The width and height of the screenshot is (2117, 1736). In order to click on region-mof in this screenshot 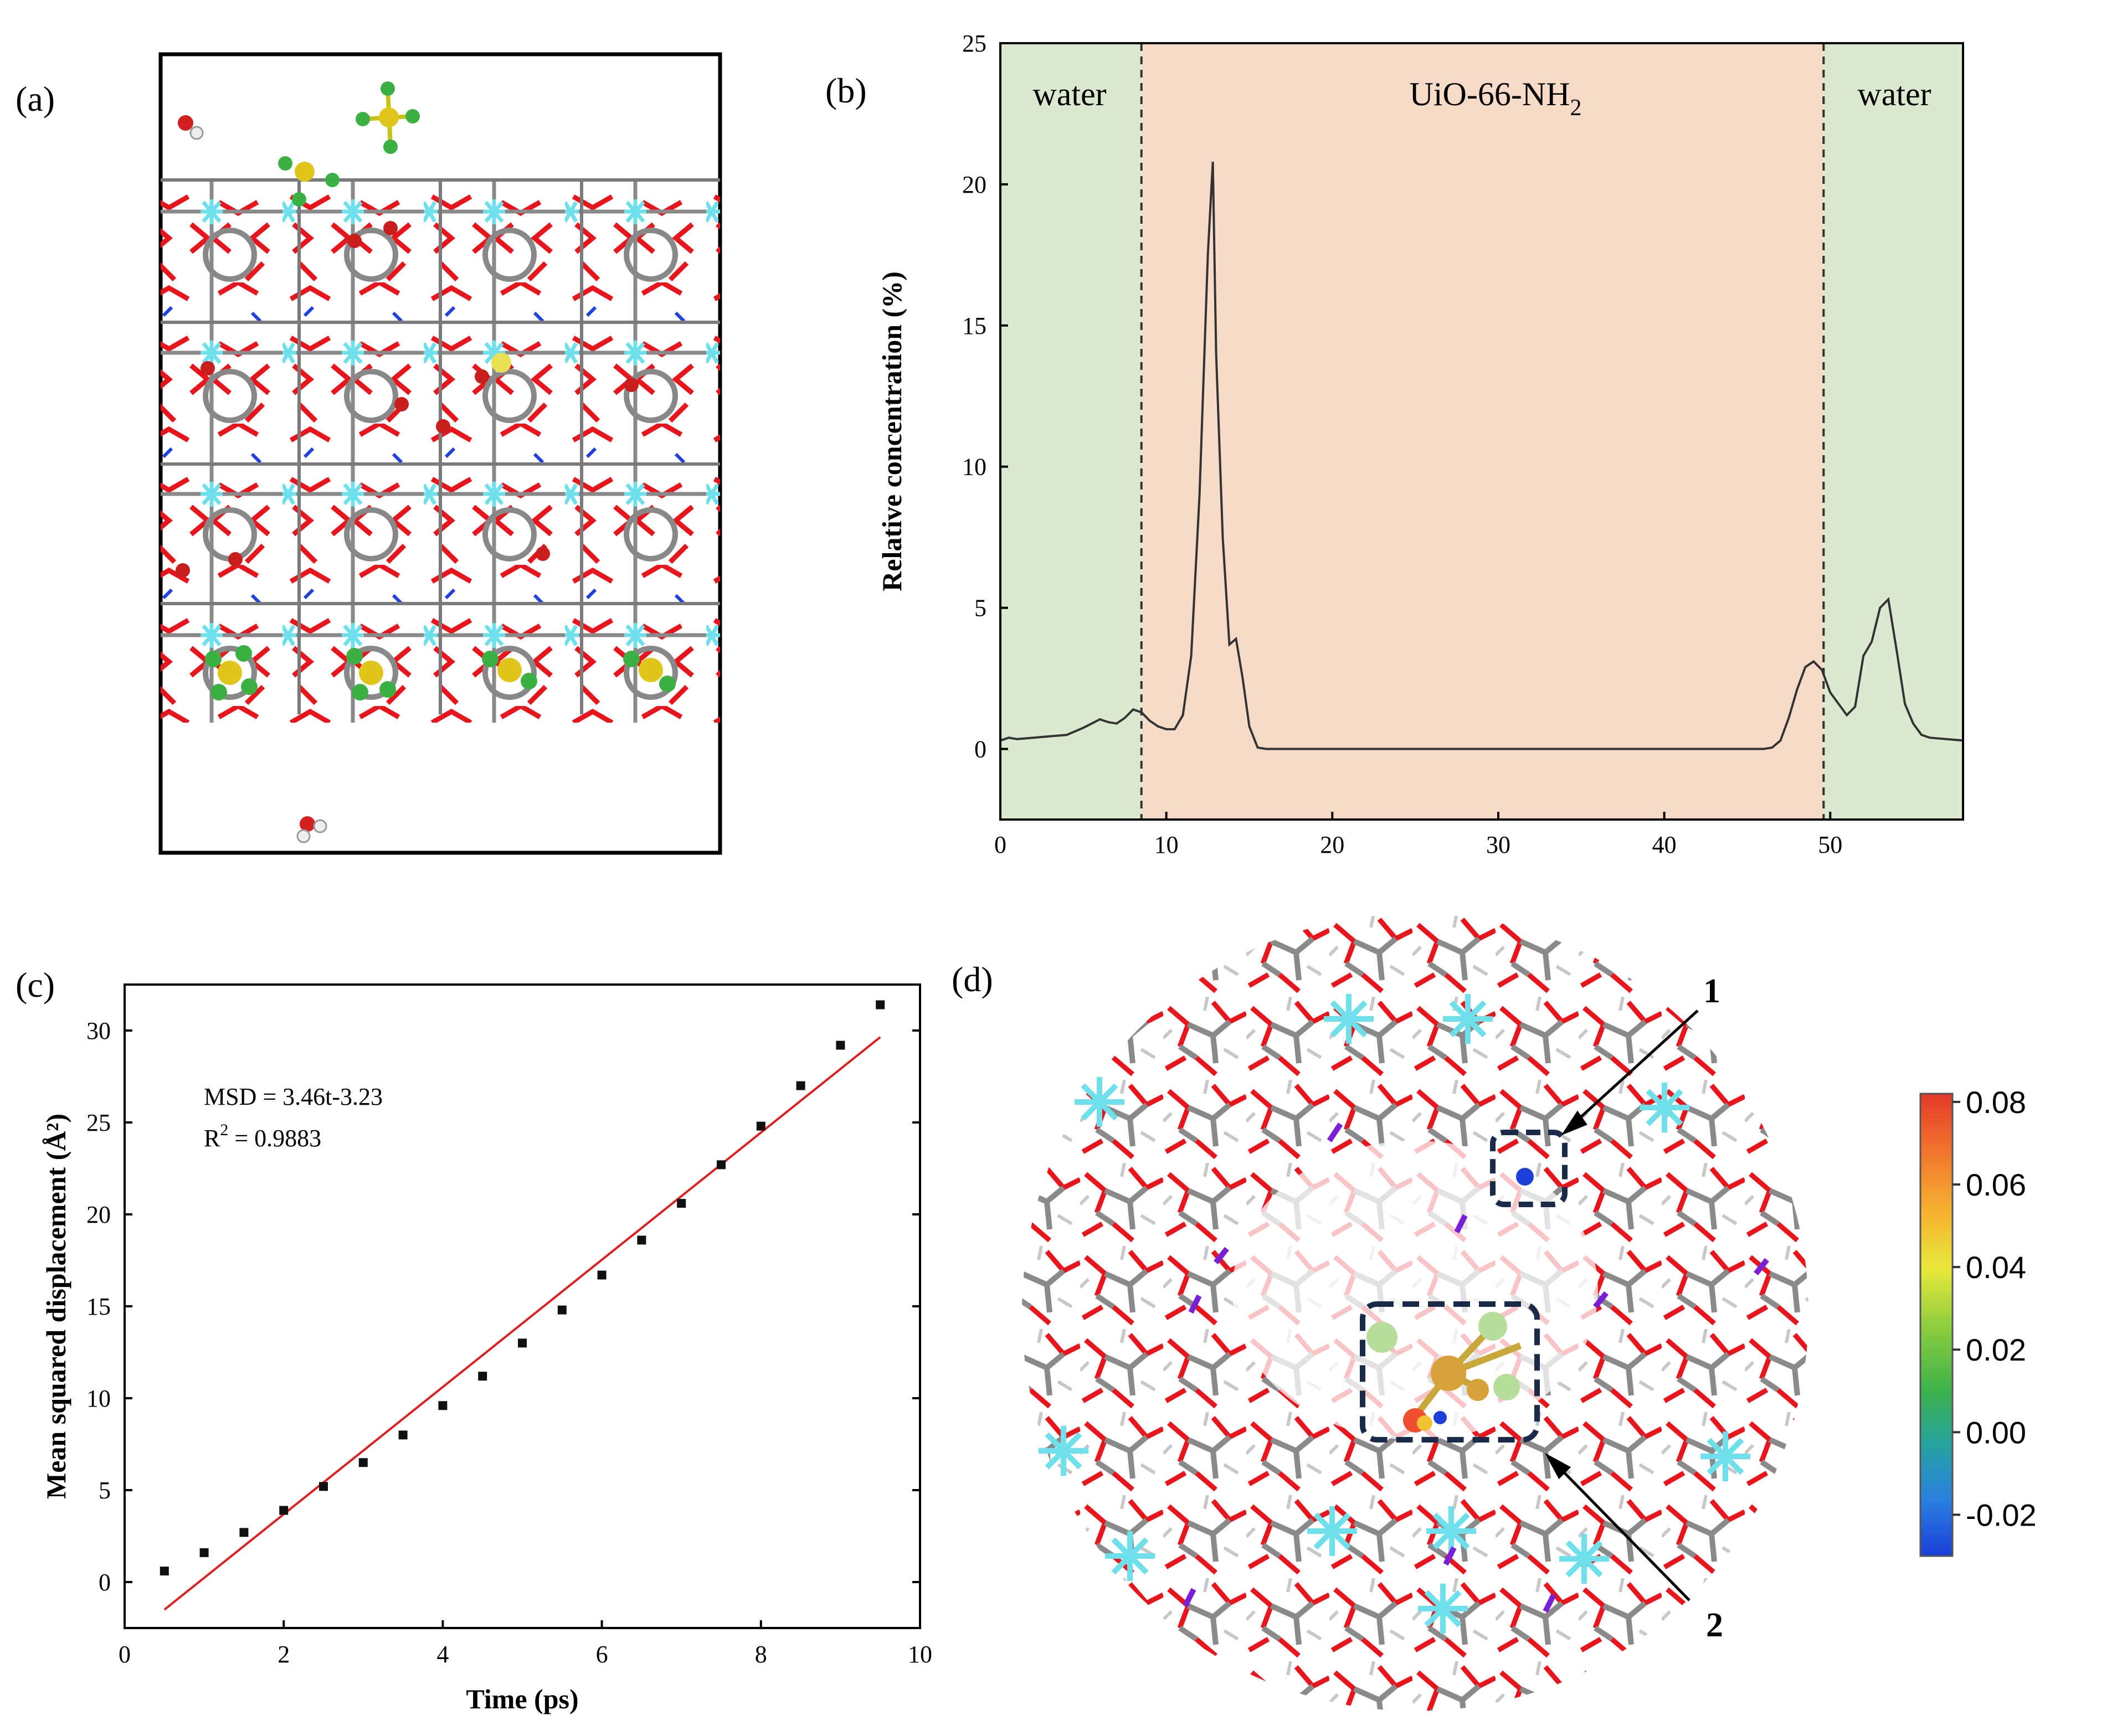, I will do `click(1482, 431)`.